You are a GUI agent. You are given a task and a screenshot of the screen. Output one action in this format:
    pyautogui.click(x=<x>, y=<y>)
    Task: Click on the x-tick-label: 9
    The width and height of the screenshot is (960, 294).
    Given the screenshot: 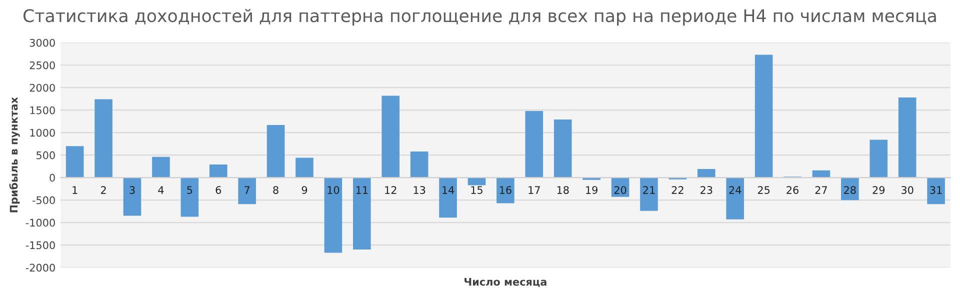 What is the action you would take?
    pyautogui.click(x=305, y=190)
    